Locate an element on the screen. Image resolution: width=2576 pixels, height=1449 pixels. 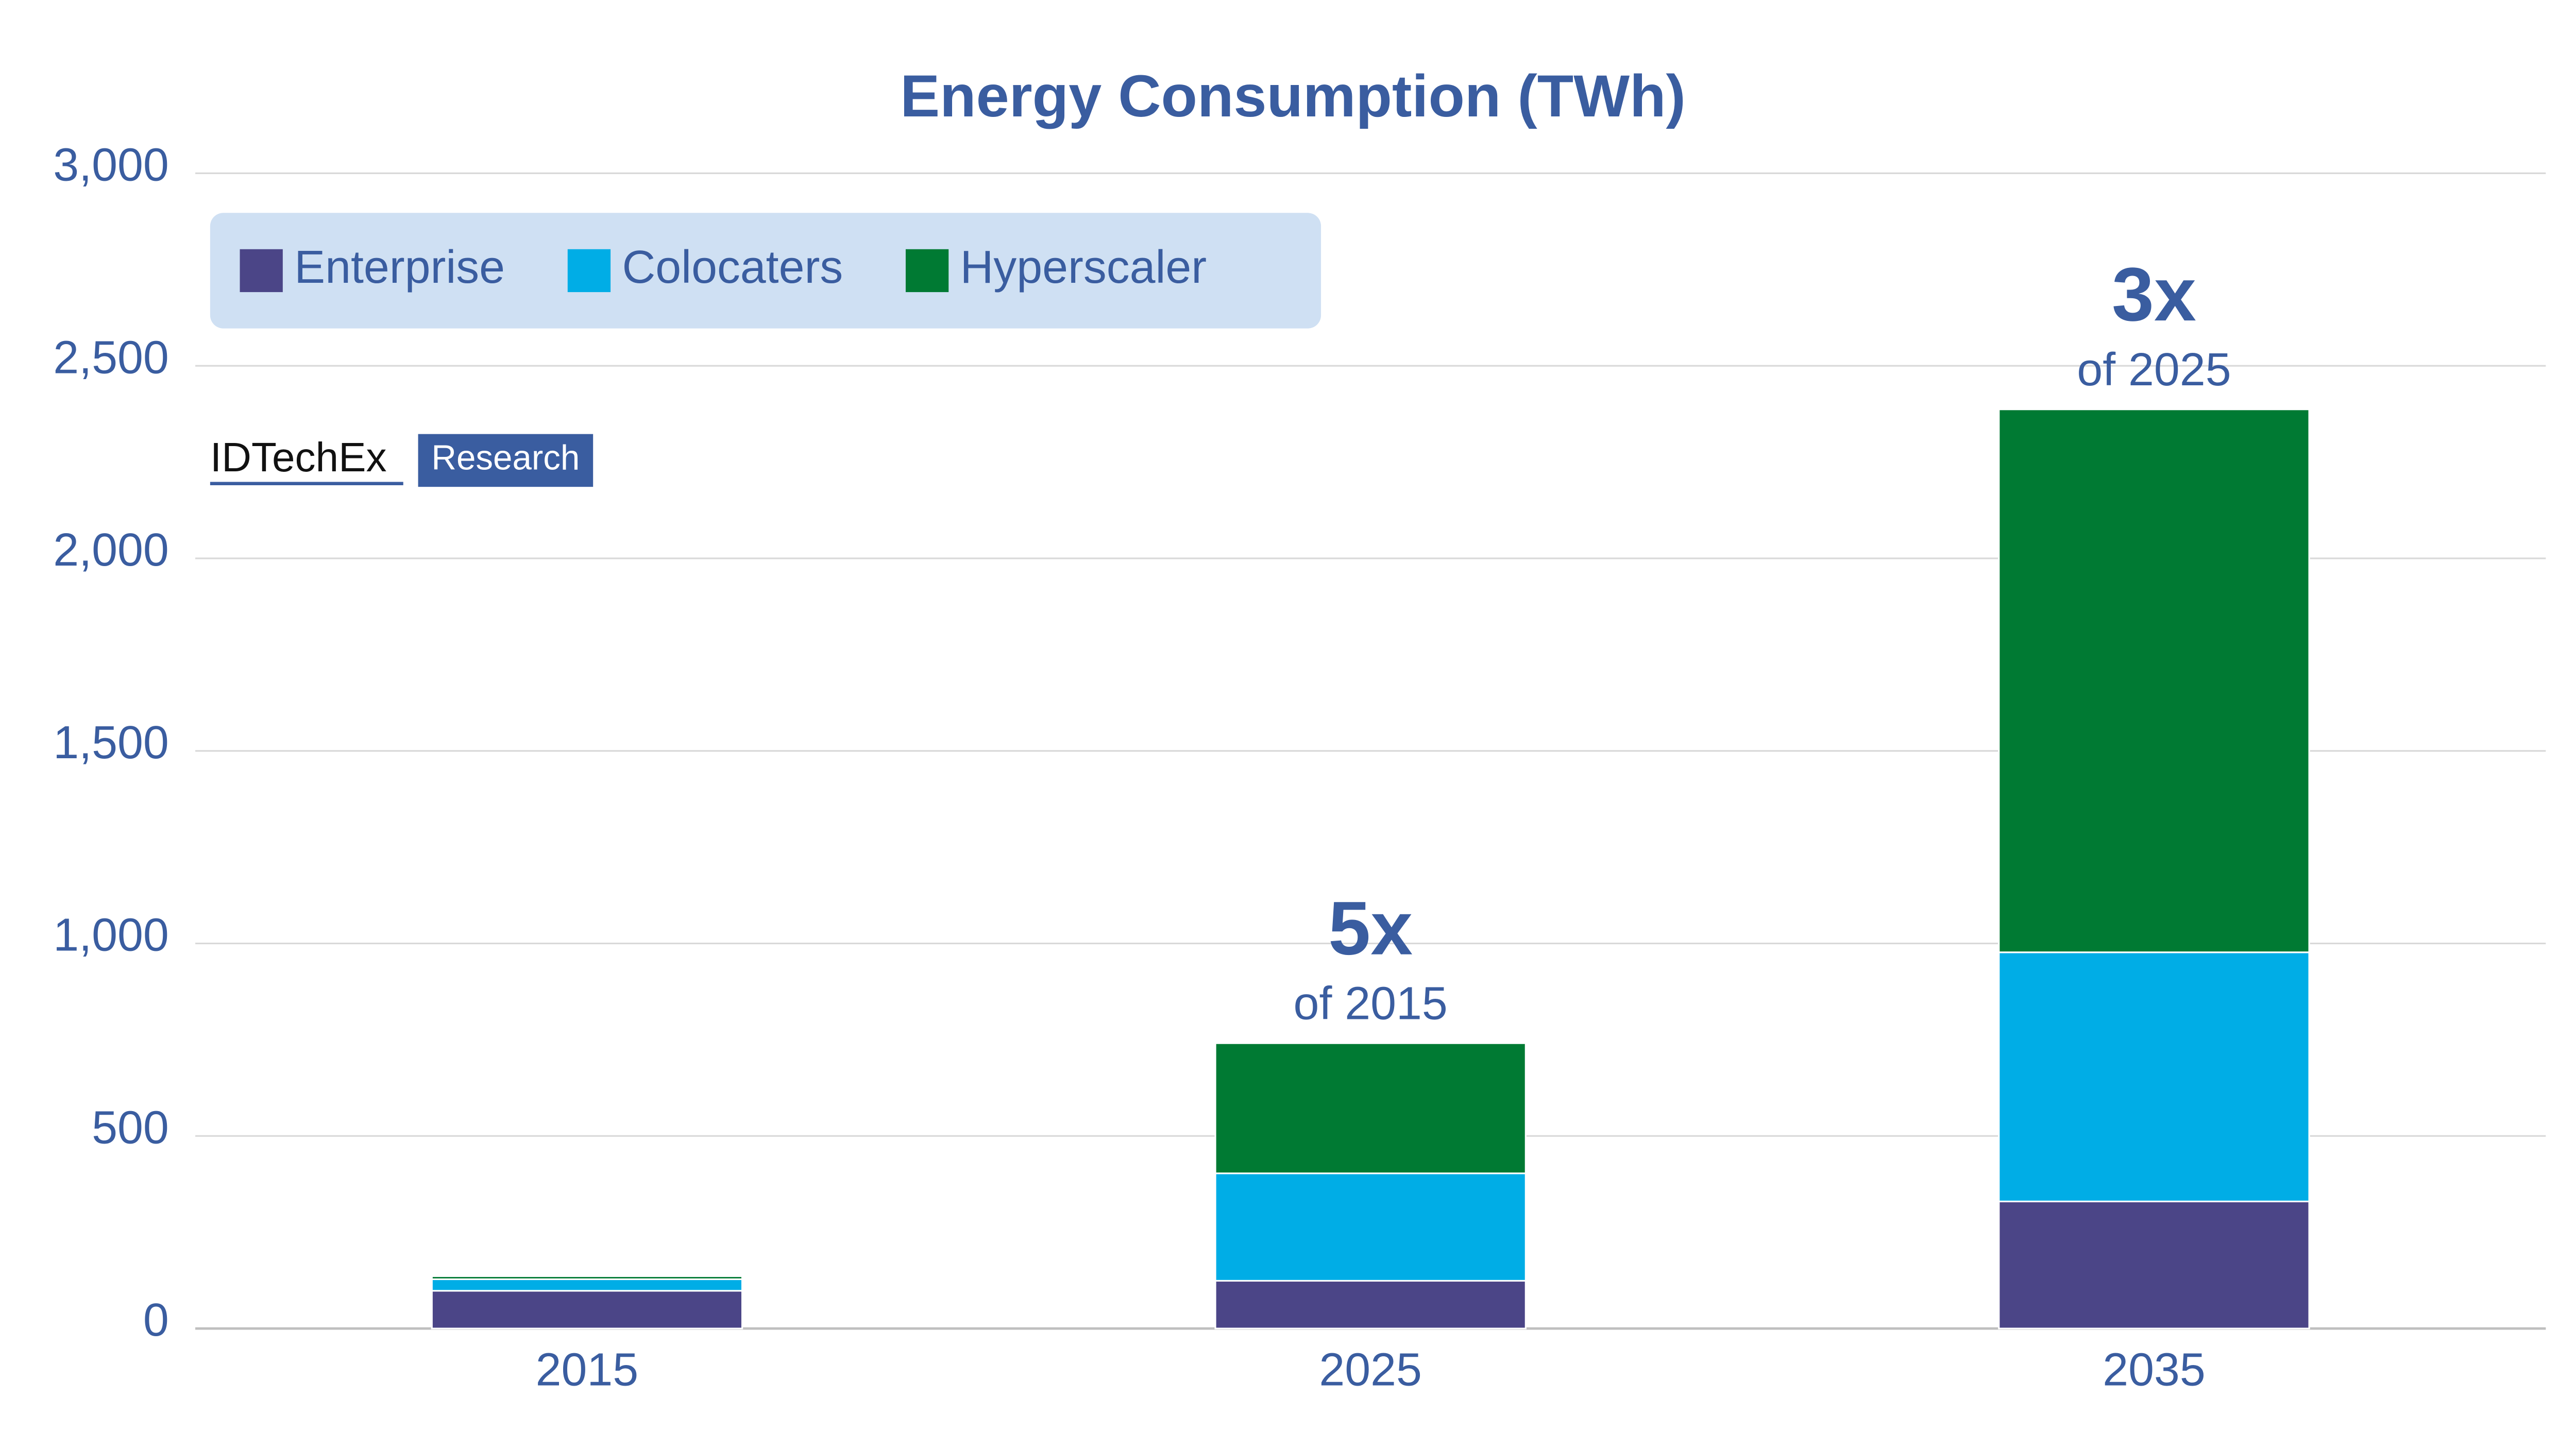
annotation-note: of 2025 is located at coordinates (2154, 370).